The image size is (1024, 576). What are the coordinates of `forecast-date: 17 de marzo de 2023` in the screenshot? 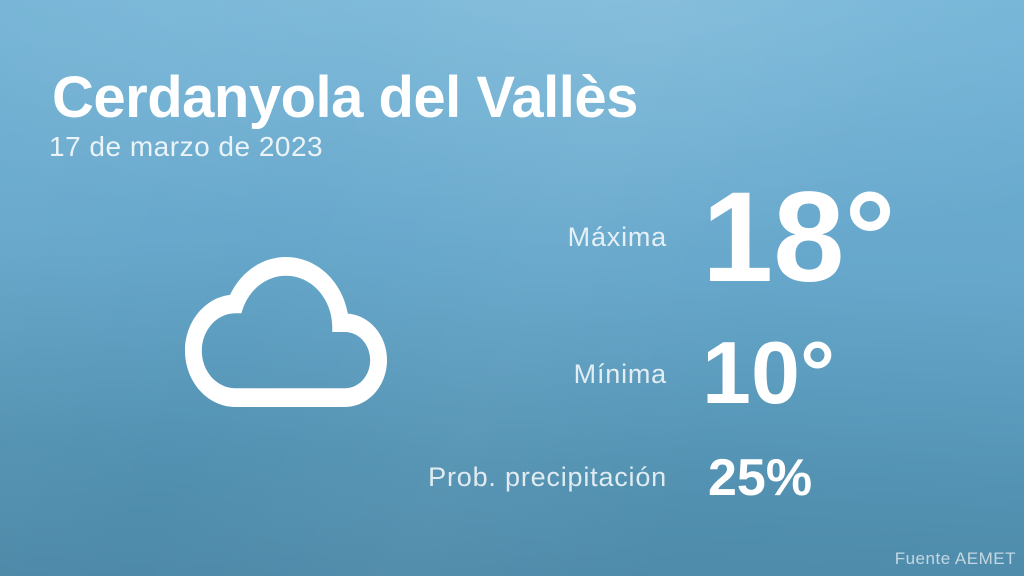 It's located at (186, 146).